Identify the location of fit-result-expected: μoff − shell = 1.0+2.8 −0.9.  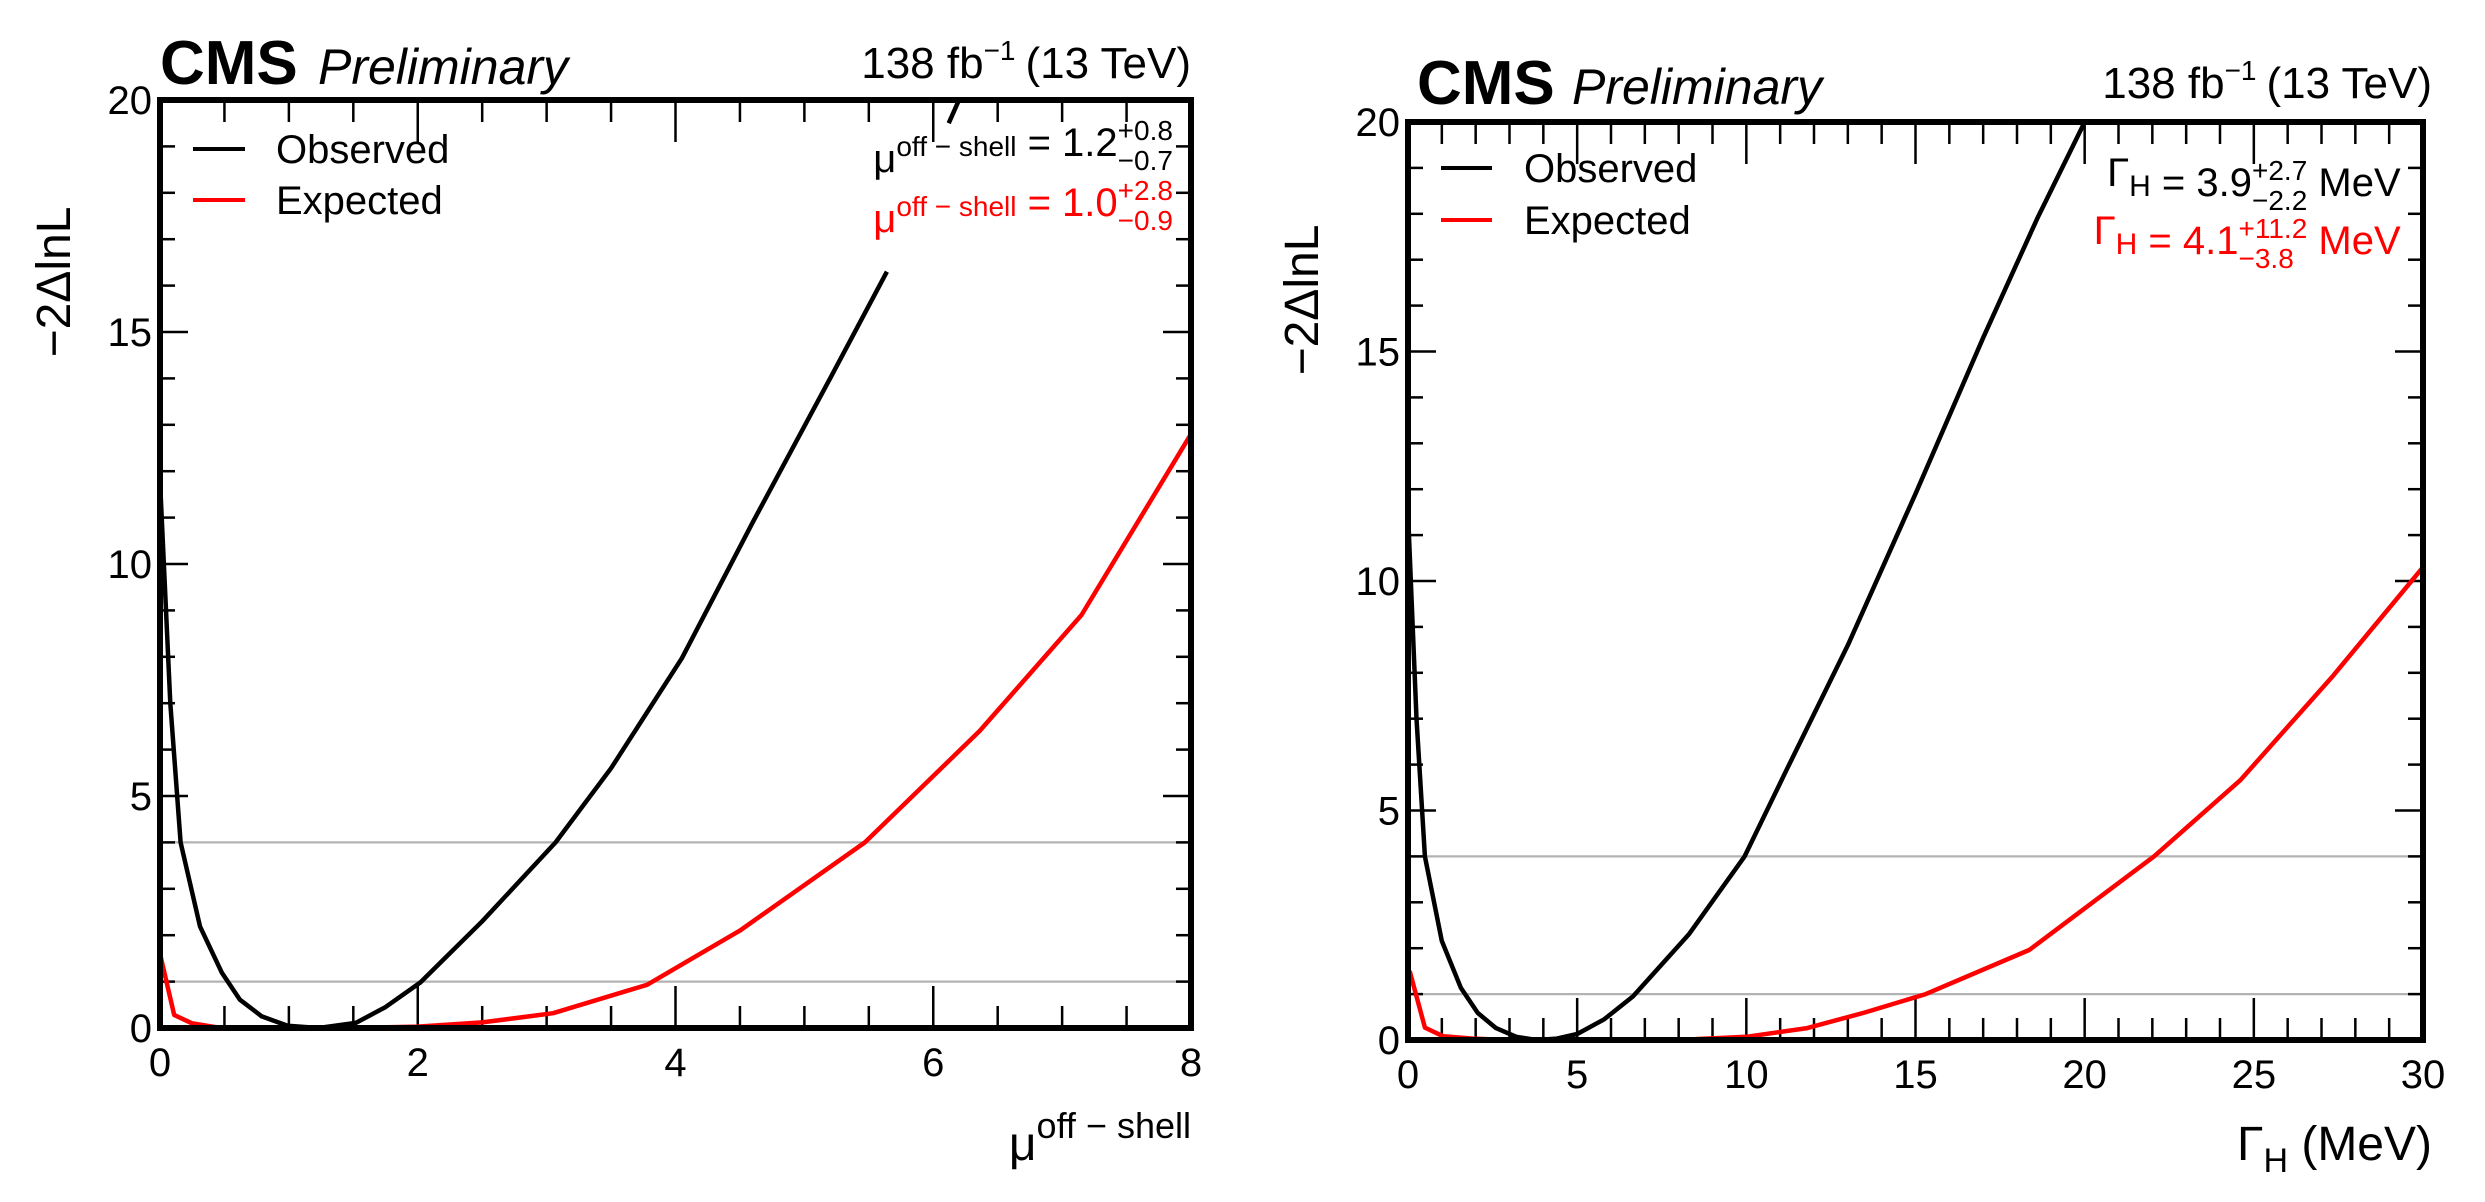
(1023, 208).